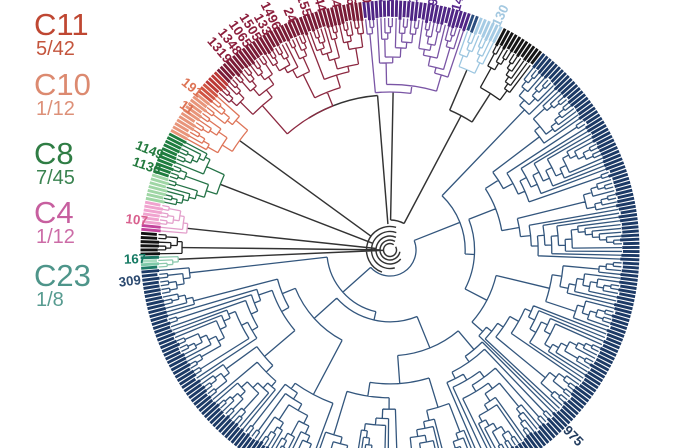  What do you see at coordinates (433, 3) in the screenshot?
I see `svg-text: 94` at bounding box center [433, 3].